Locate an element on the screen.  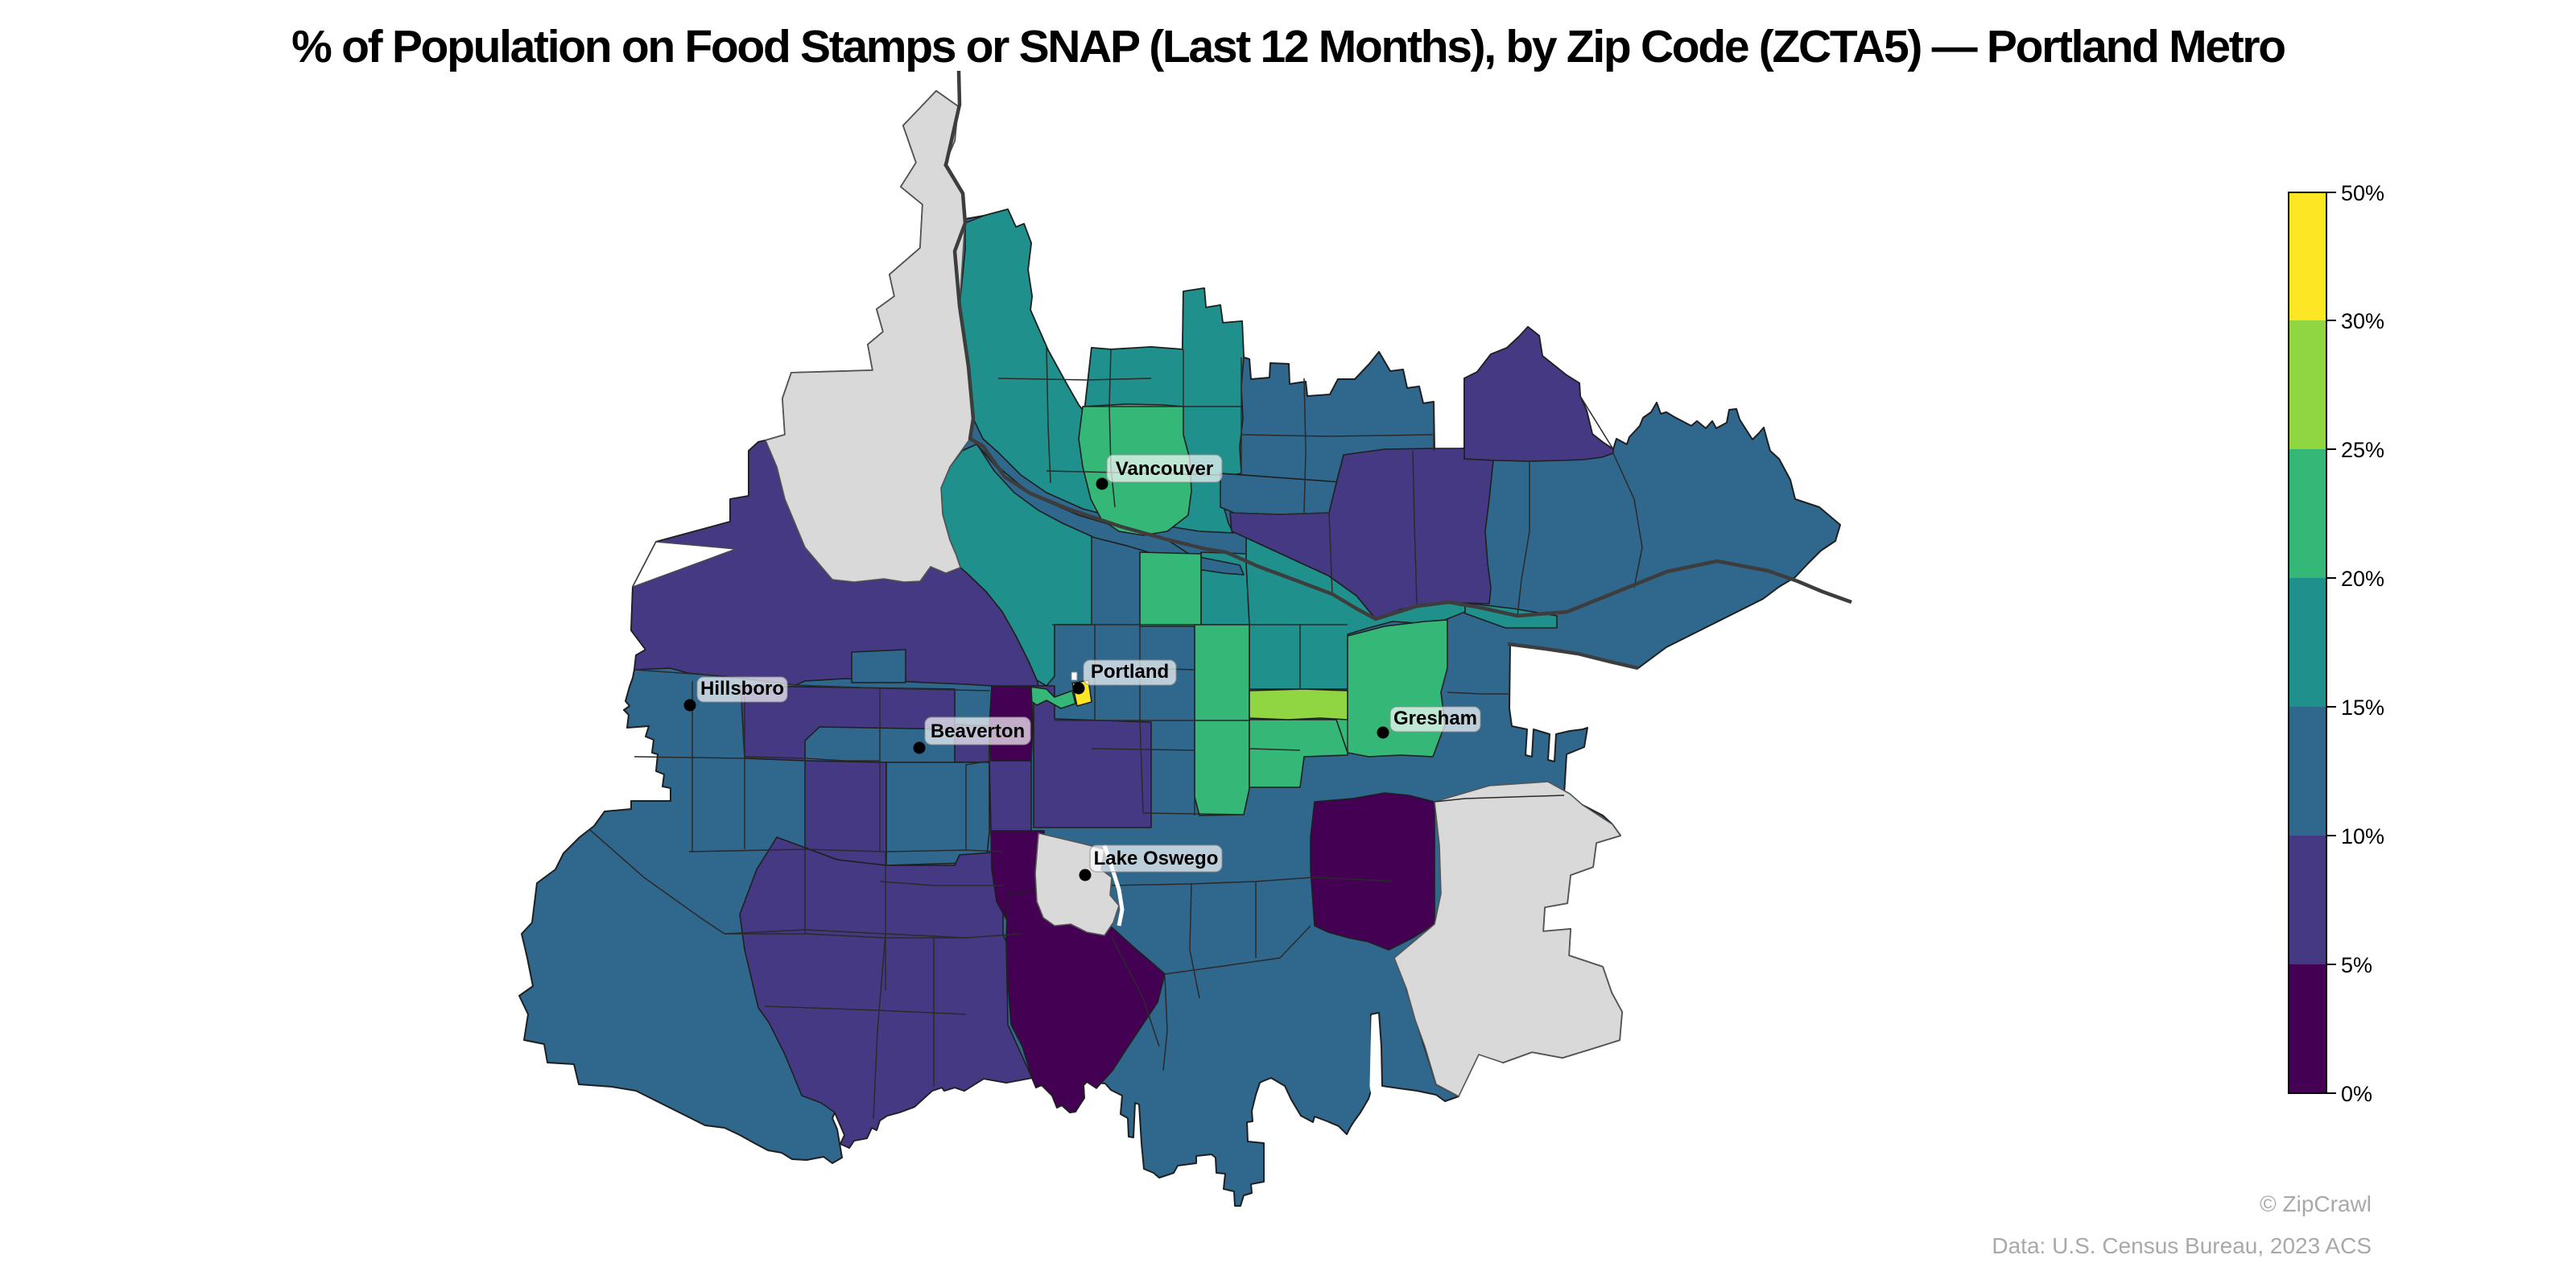
svg-text: 30% is located at coordinates (2362, 321).